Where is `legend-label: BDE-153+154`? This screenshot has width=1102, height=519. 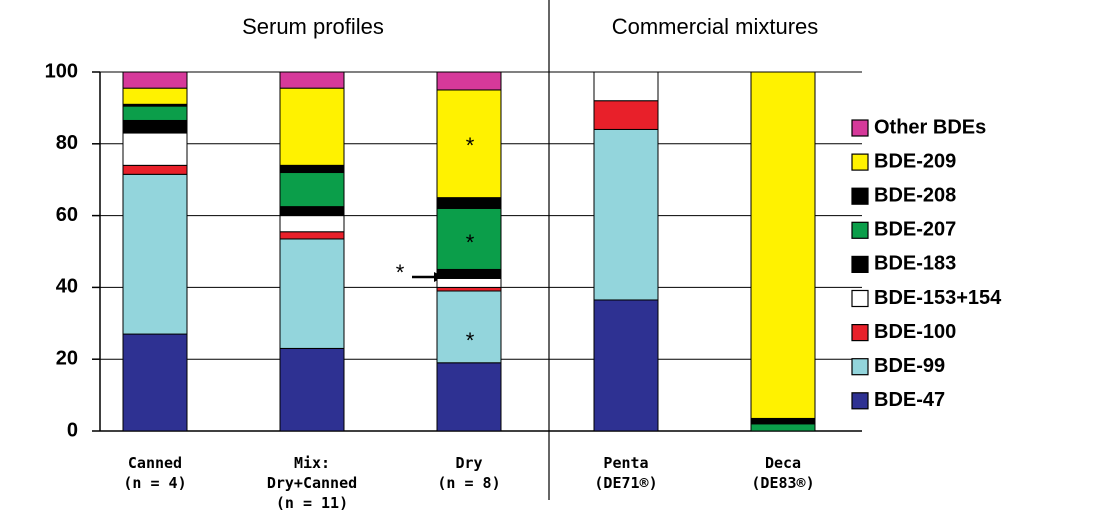
legend-label: BDE-153+154 is located at coordinates (938, 298).